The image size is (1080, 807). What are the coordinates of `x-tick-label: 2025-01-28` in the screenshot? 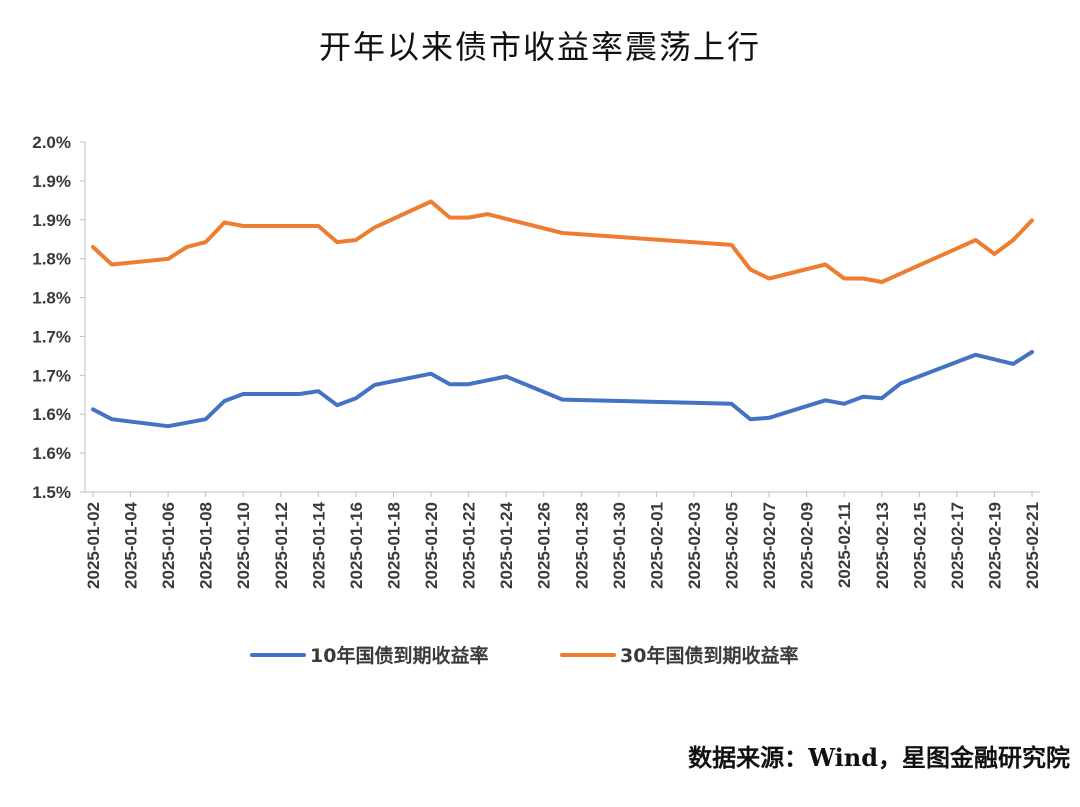 It's located at (581, 545).